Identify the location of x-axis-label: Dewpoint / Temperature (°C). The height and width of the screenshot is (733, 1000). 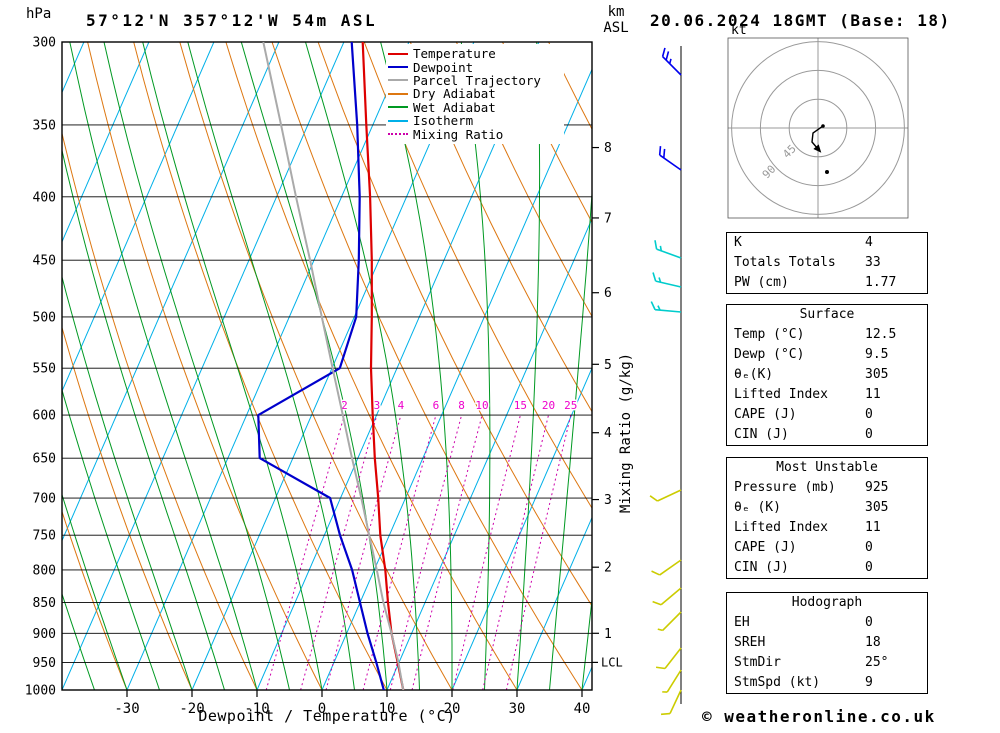
(327, 716).